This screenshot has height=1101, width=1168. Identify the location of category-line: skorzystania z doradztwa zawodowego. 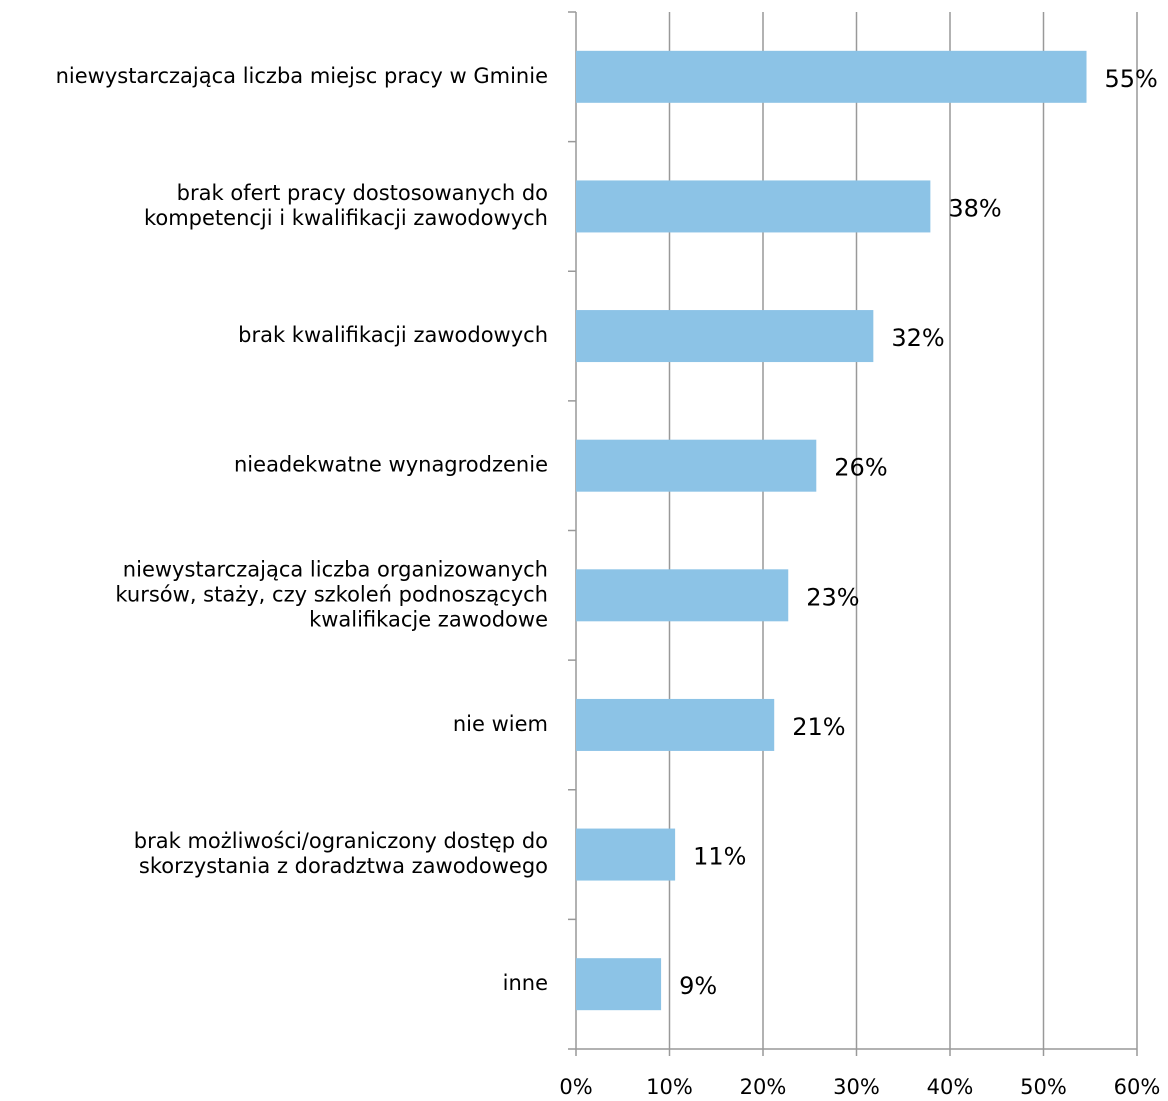
(343, 866).